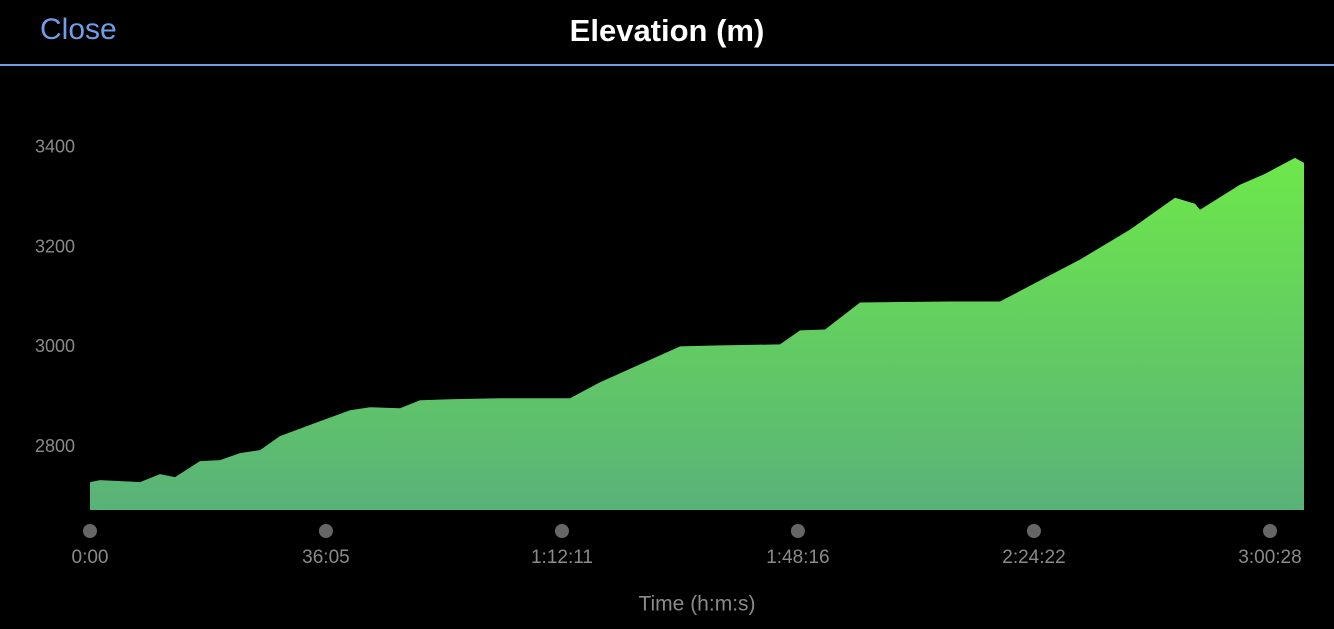 Image resolution: width=1334 pixels, height=629 pixels. Describe the element at coordinates (667, 30) in the screenshot. I see `chart-title: Elevation (m)` at that location.